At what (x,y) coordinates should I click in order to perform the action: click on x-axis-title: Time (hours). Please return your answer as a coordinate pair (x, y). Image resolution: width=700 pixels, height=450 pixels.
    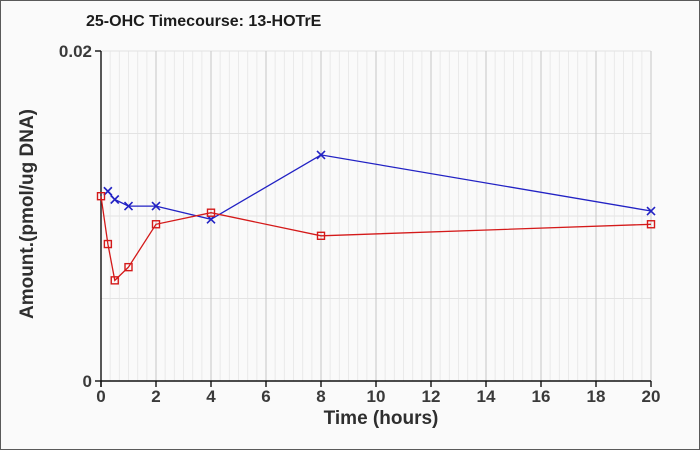
    Looking at the image, I should click on (381, 418).